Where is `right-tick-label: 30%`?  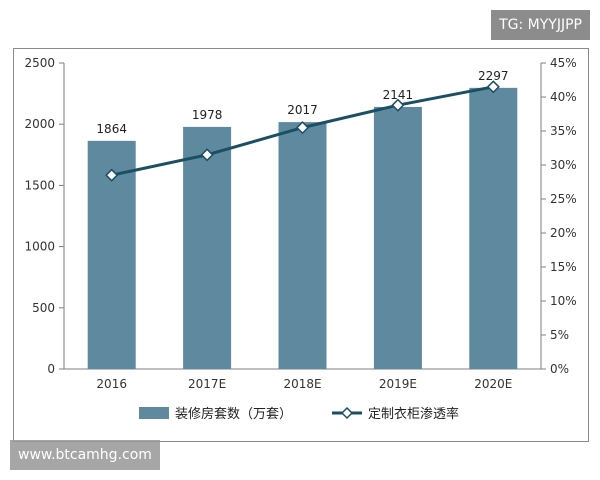
right-tick-label: 30% is located at coordinates (563, 165).